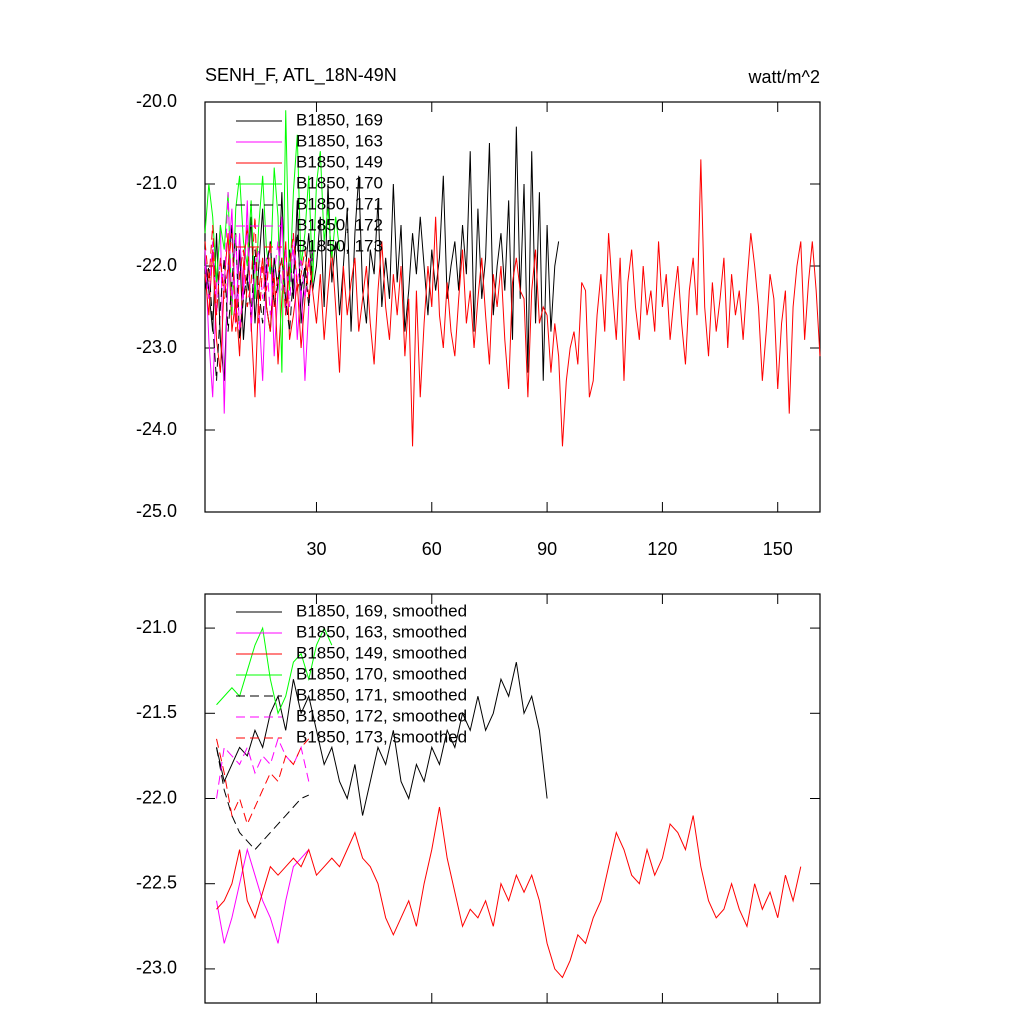 This screenshot has width=1024, height=1024. I want to click on legend-label: B1850, 171, smoothed, so click(381, 694).